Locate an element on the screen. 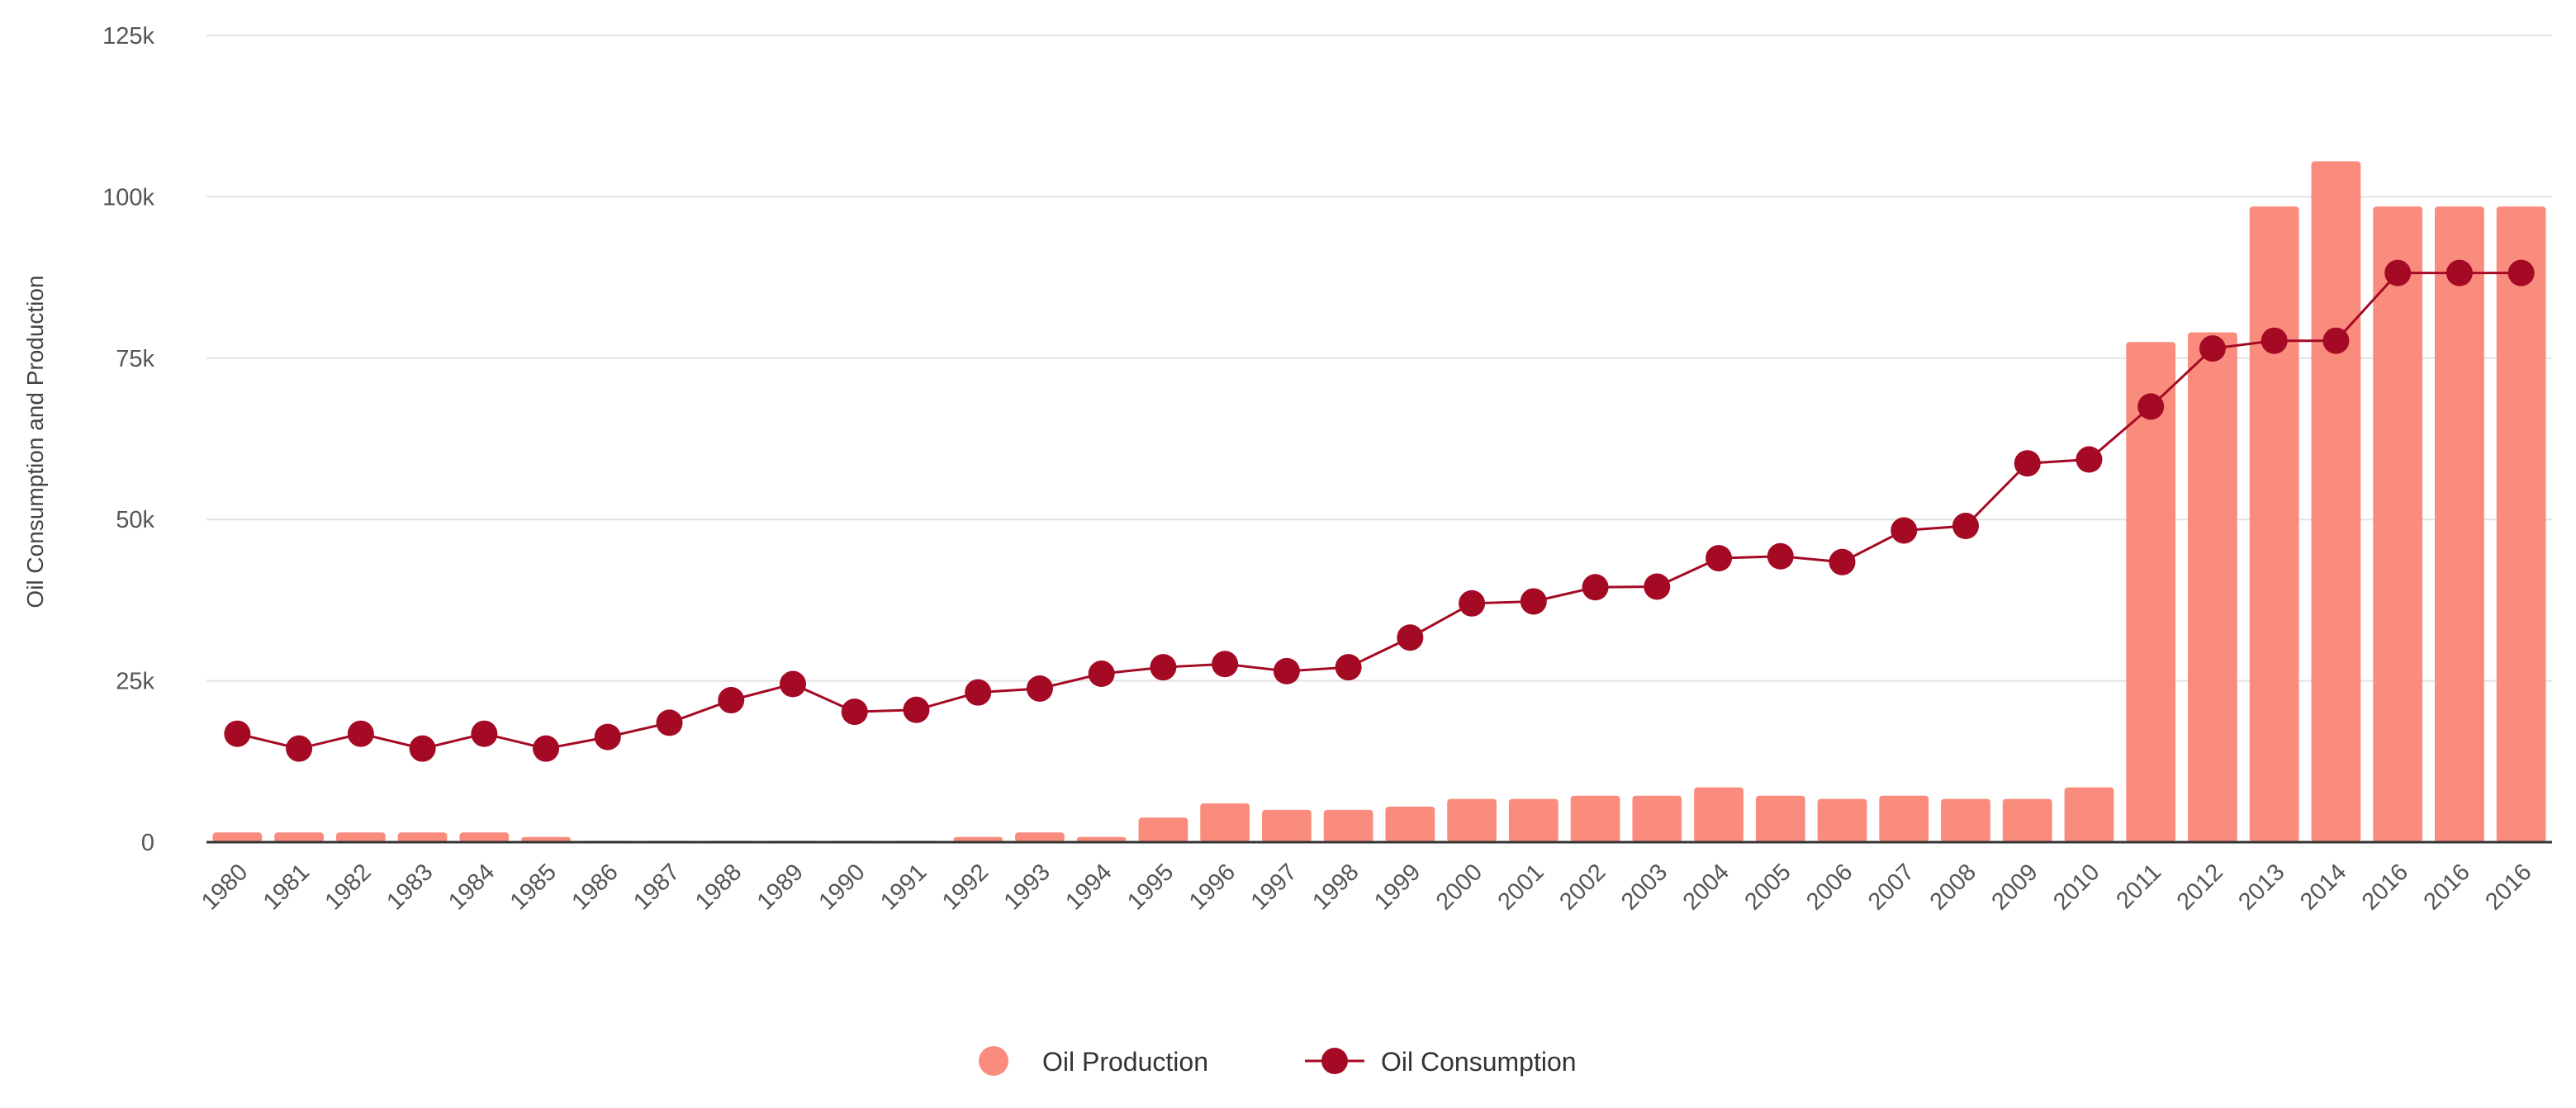  x-tick-label: 2007 is located at coordinates (1891, 887).